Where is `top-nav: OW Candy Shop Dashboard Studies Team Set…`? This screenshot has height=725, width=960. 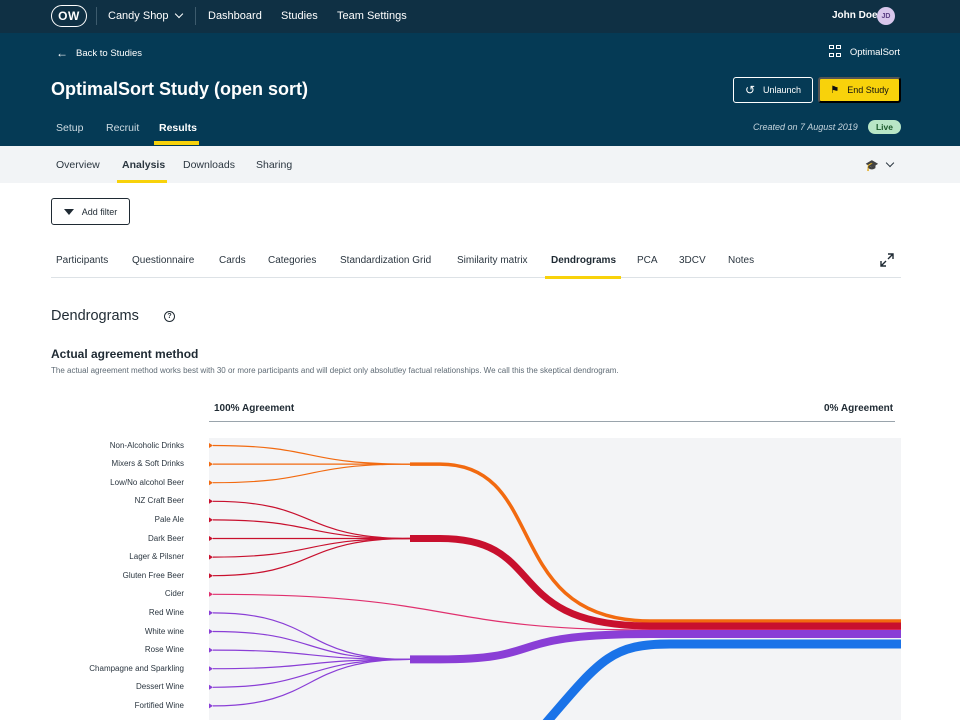
top-nav: OW Candy Shop Dashboard Studies Team Set… is located at coordinates (480, 16).